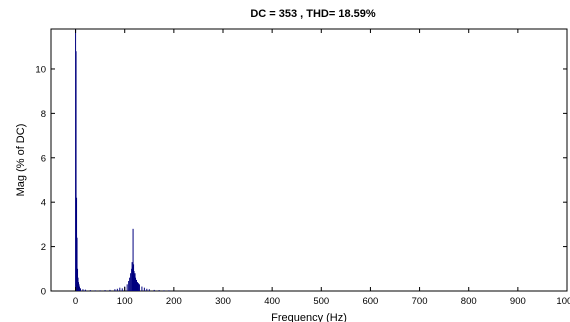  Describe the element at coordinates (43, 114) in the screenshot. I see `y-tick-label: 8` at that location.